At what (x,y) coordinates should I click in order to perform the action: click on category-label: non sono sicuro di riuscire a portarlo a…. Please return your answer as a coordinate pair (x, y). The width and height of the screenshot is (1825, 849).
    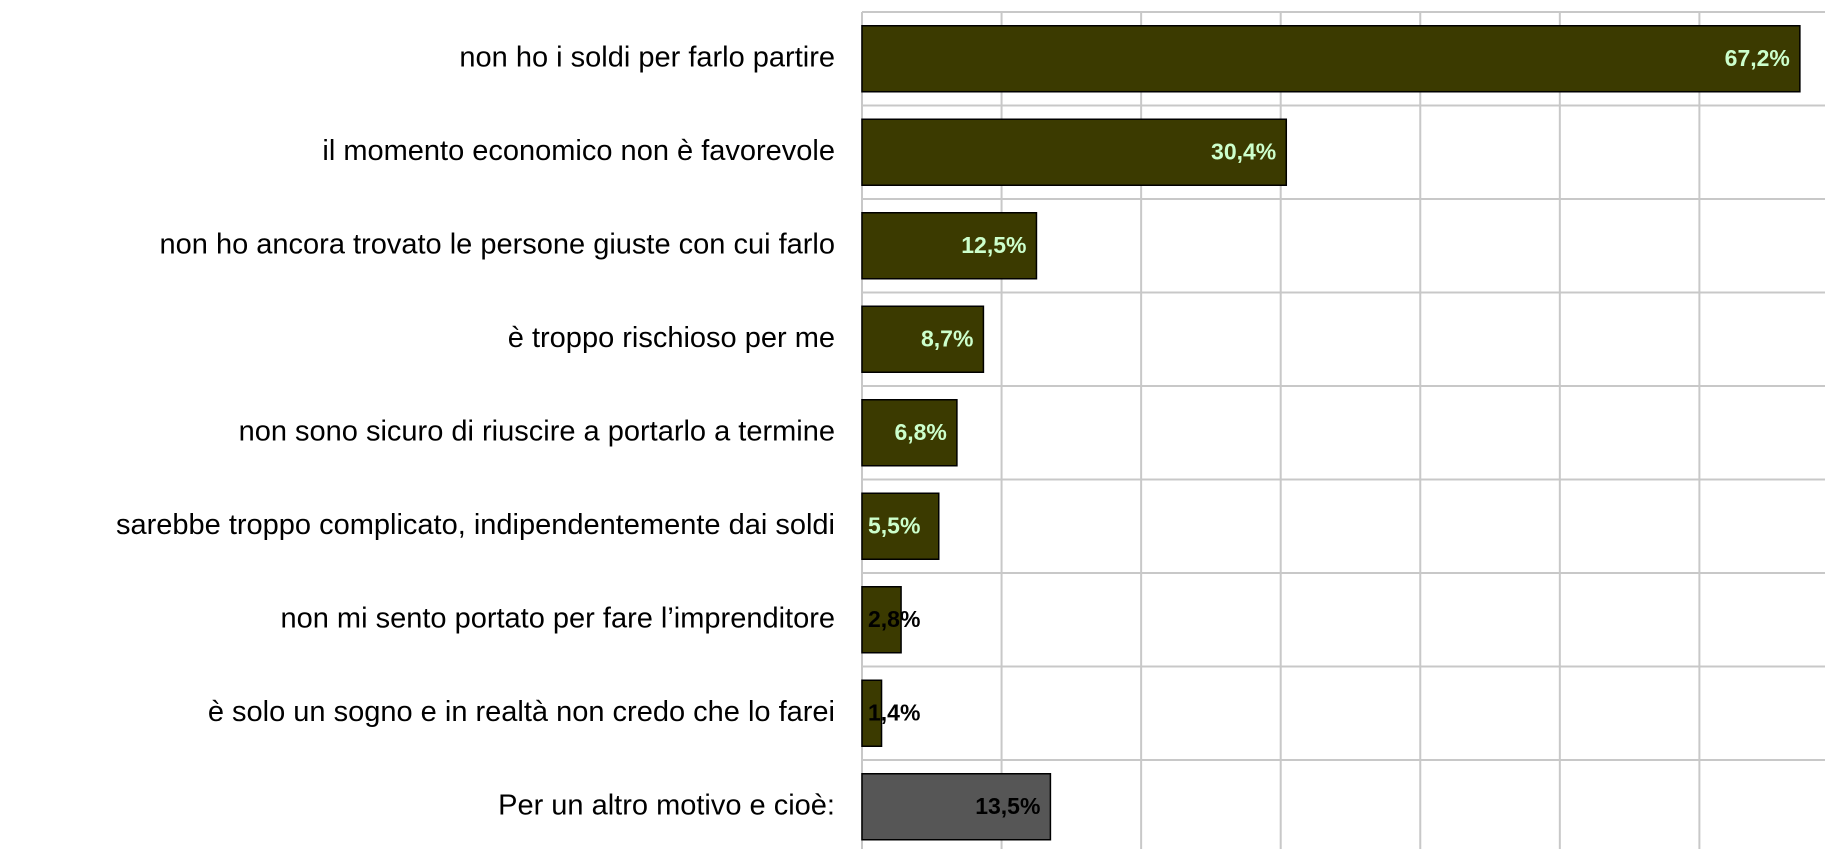
    Looking at the image, I should click on (537, 431).